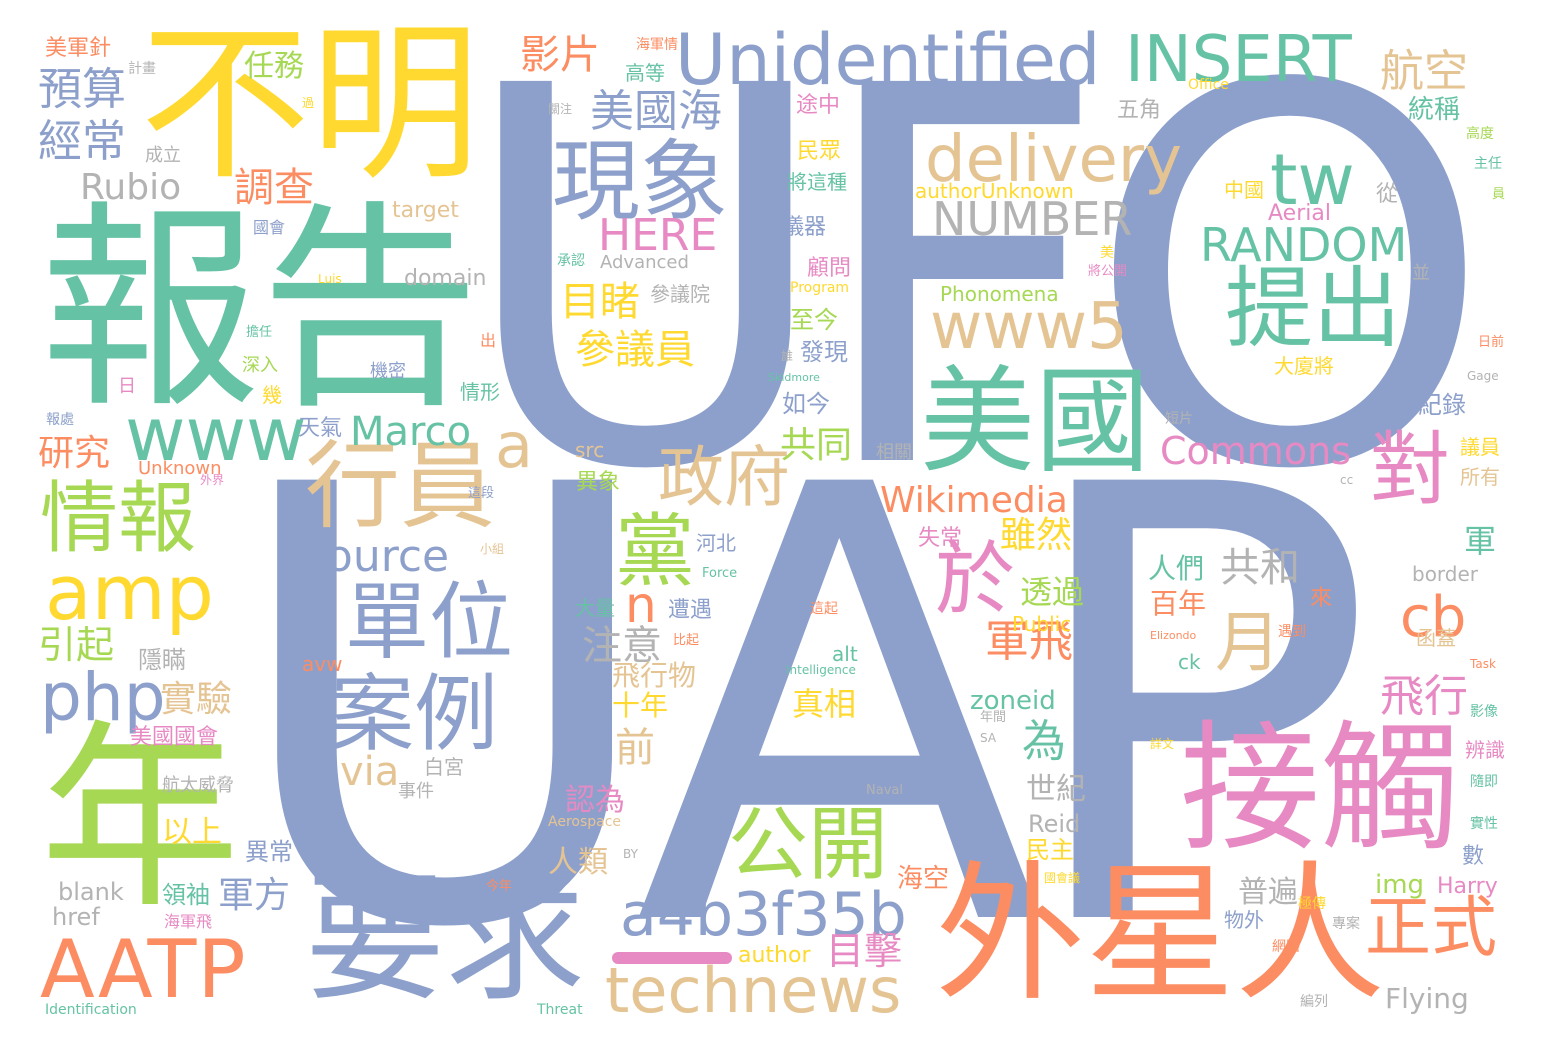  What do you see at coordinates (1179, 419) in the screenshot?
I see `word-clip: 短片` at bounding box center [1179, 419].